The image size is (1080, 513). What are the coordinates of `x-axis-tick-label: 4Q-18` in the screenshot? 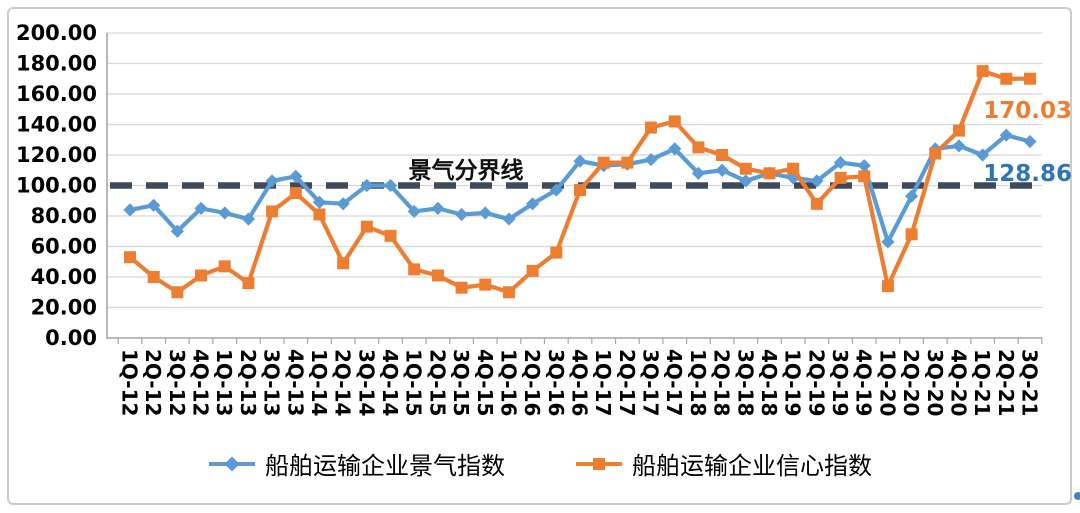 It's located at (769, 382).